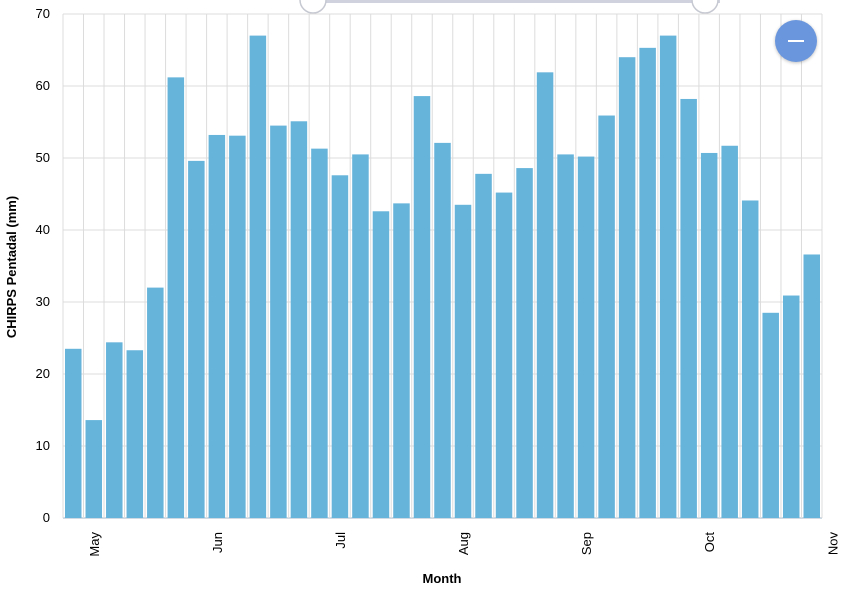 This screenshot has height=591, width=845. Describe the element at coordinates (705, 7) in the screenshot. I see `range-slider-right-handle` at that location.